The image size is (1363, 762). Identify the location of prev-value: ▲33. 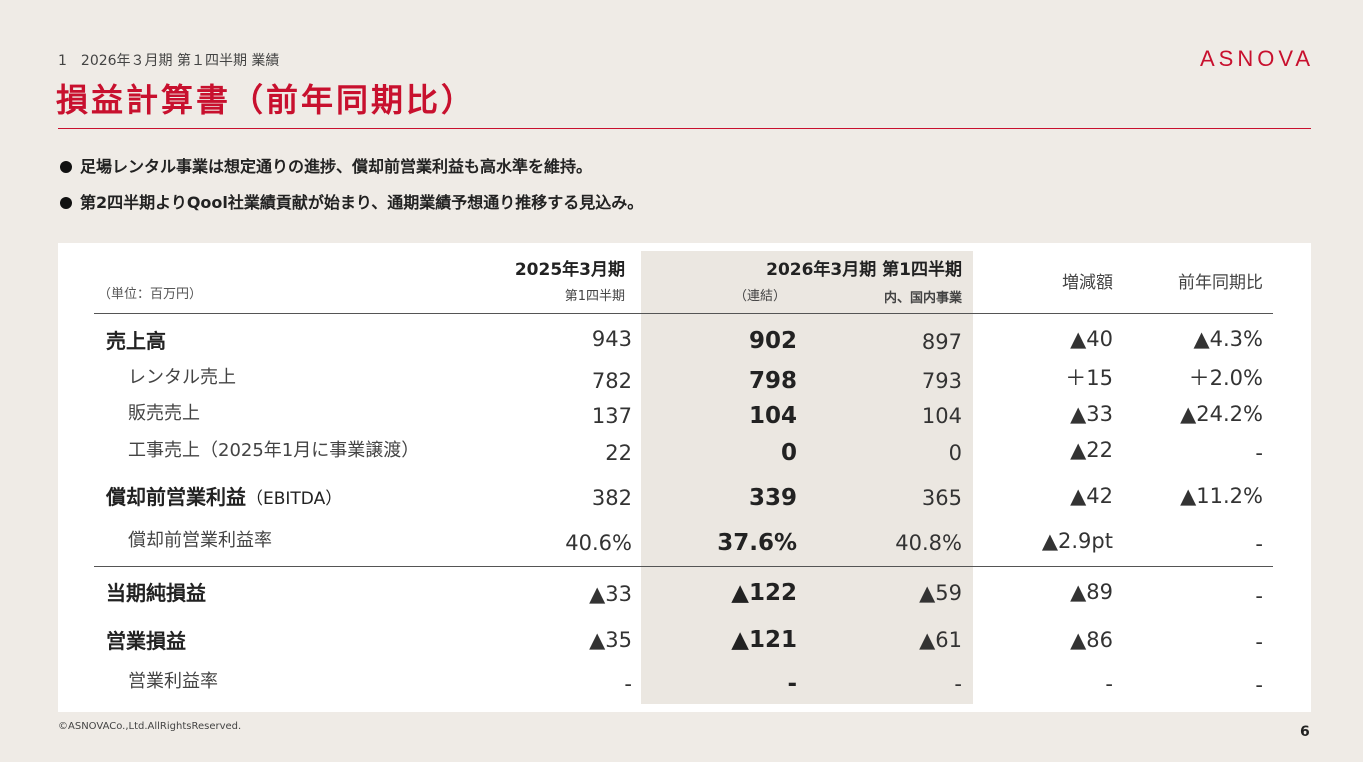
(610, 594).